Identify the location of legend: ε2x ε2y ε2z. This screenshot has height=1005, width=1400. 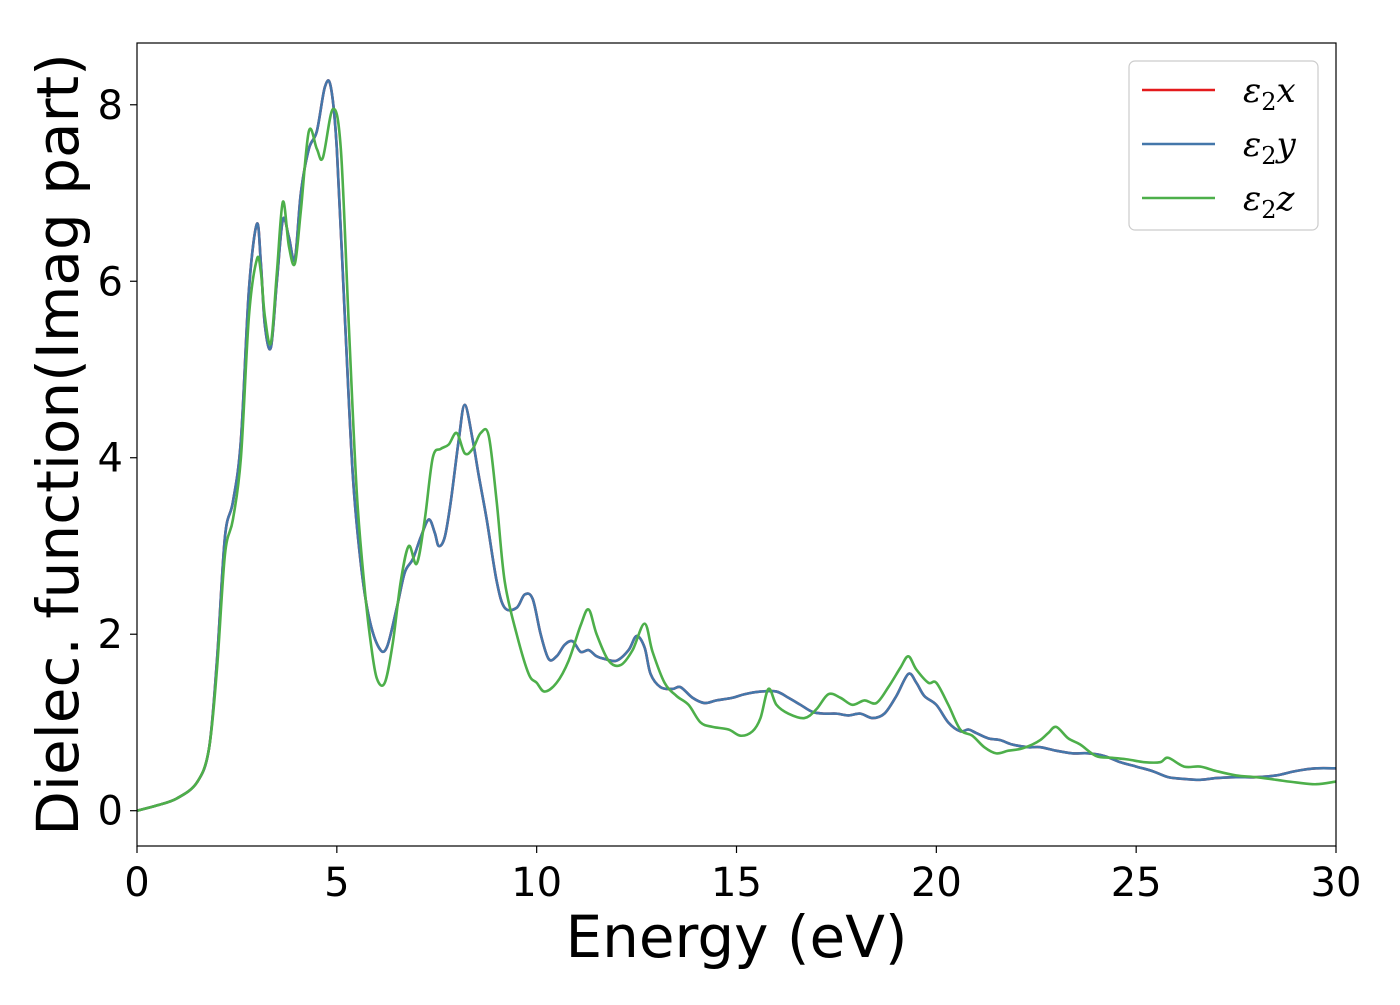
(1223, 145).